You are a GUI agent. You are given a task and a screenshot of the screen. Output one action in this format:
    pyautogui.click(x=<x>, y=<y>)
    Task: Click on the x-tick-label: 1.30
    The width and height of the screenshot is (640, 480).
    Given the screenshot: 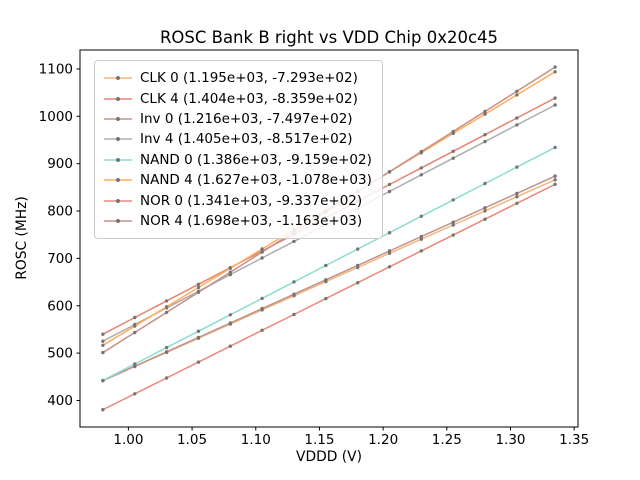 What is the action you would take?
    pyautogui.click(x=510, y=440)
    